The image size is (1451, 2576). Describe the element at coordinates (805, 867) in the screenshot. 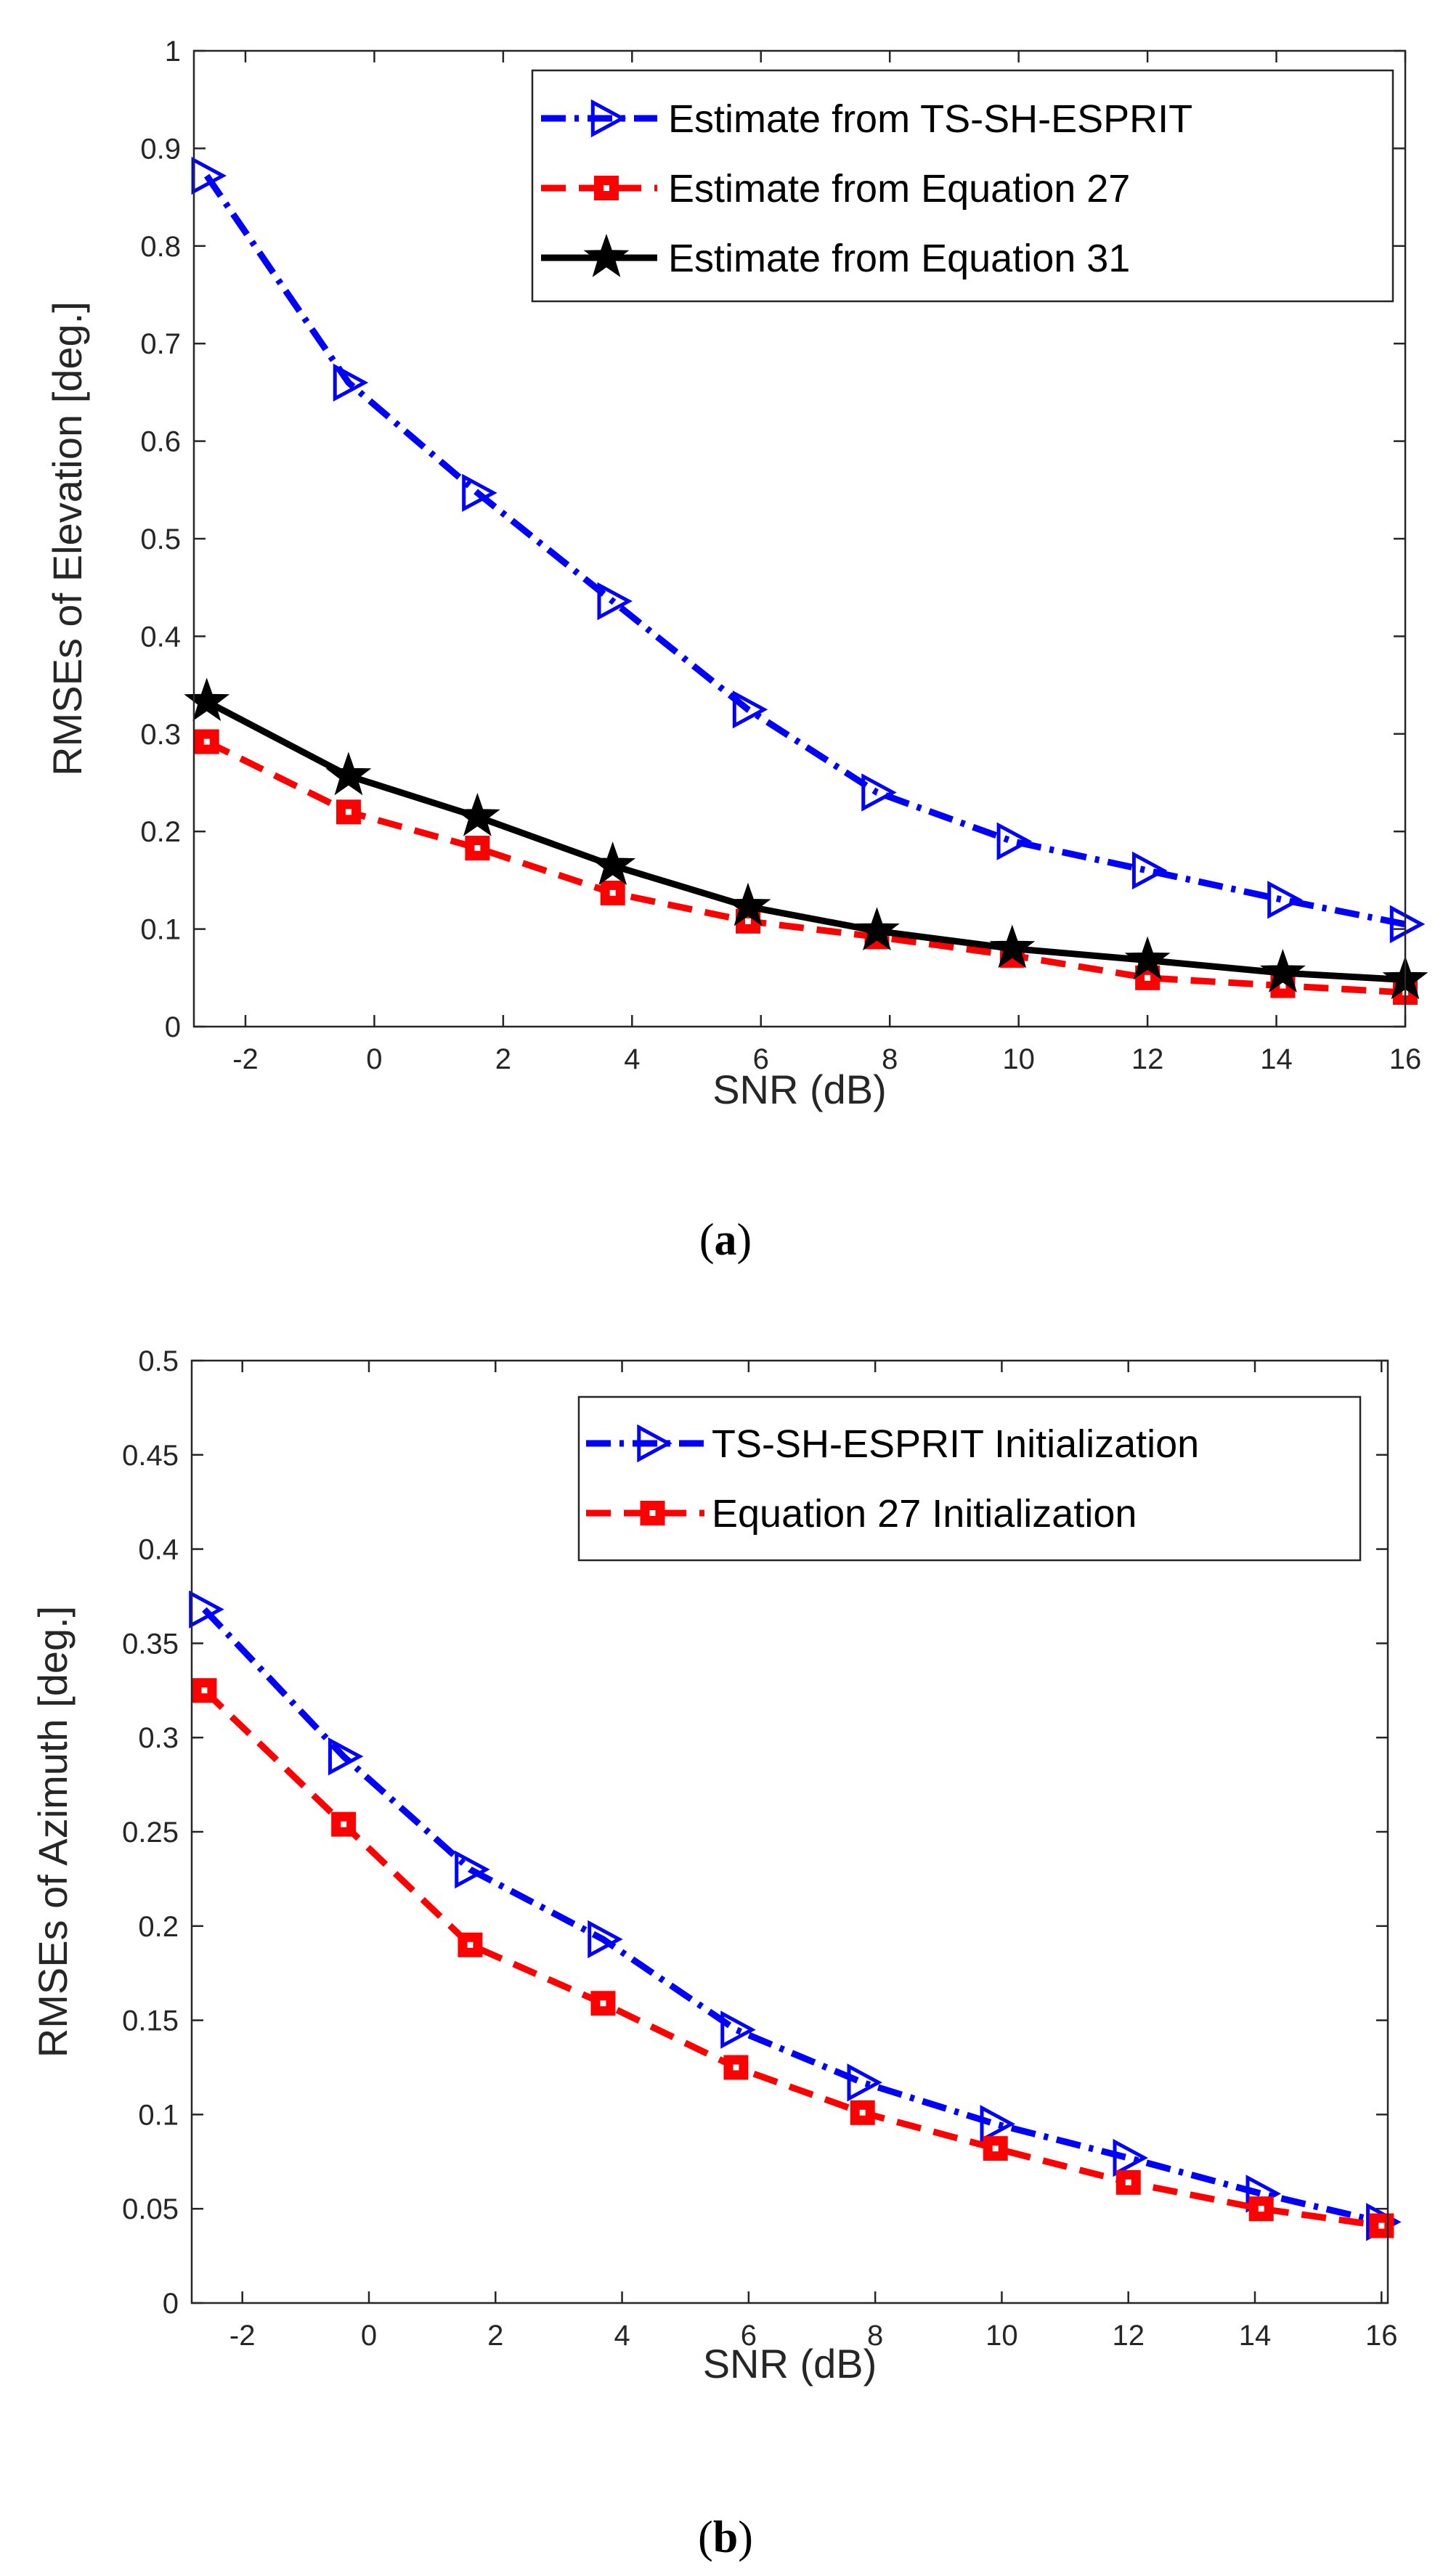

I see `panel-a-series-2-line` at that location.